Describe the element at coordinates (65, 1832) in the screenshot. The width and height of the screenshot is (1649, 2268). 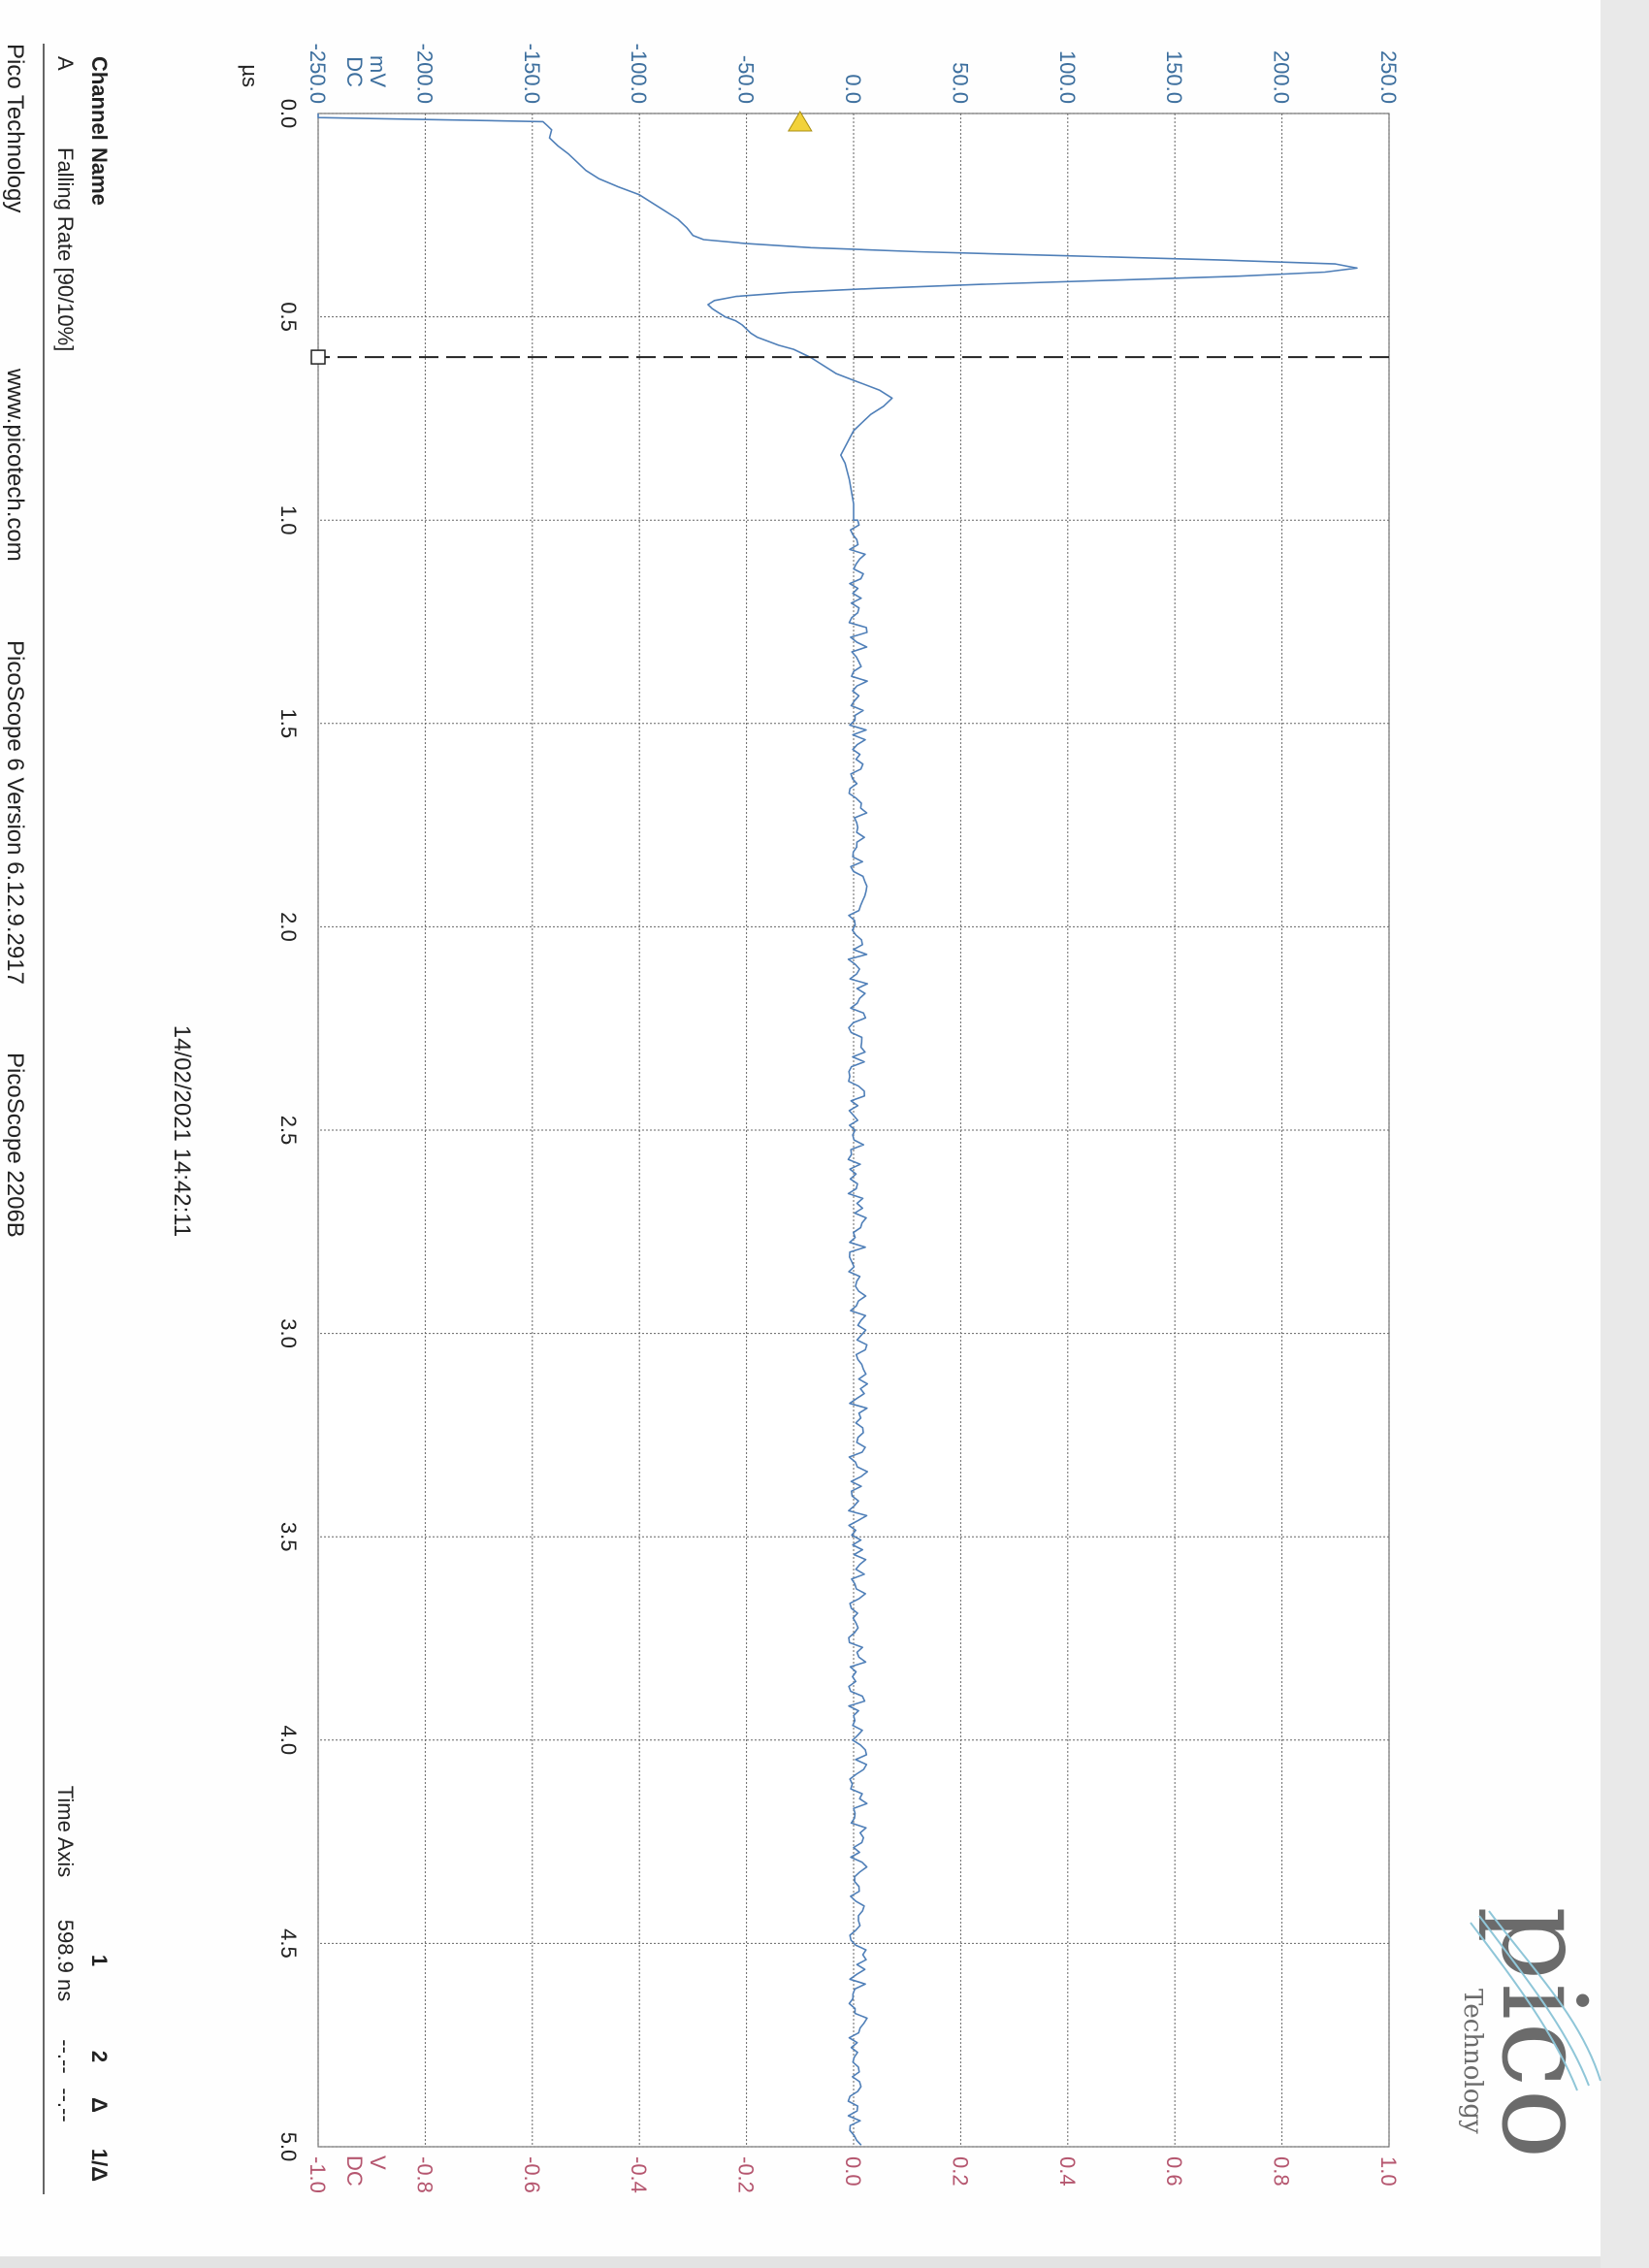
I see `ruler-row-label: Time Axis` at that location.